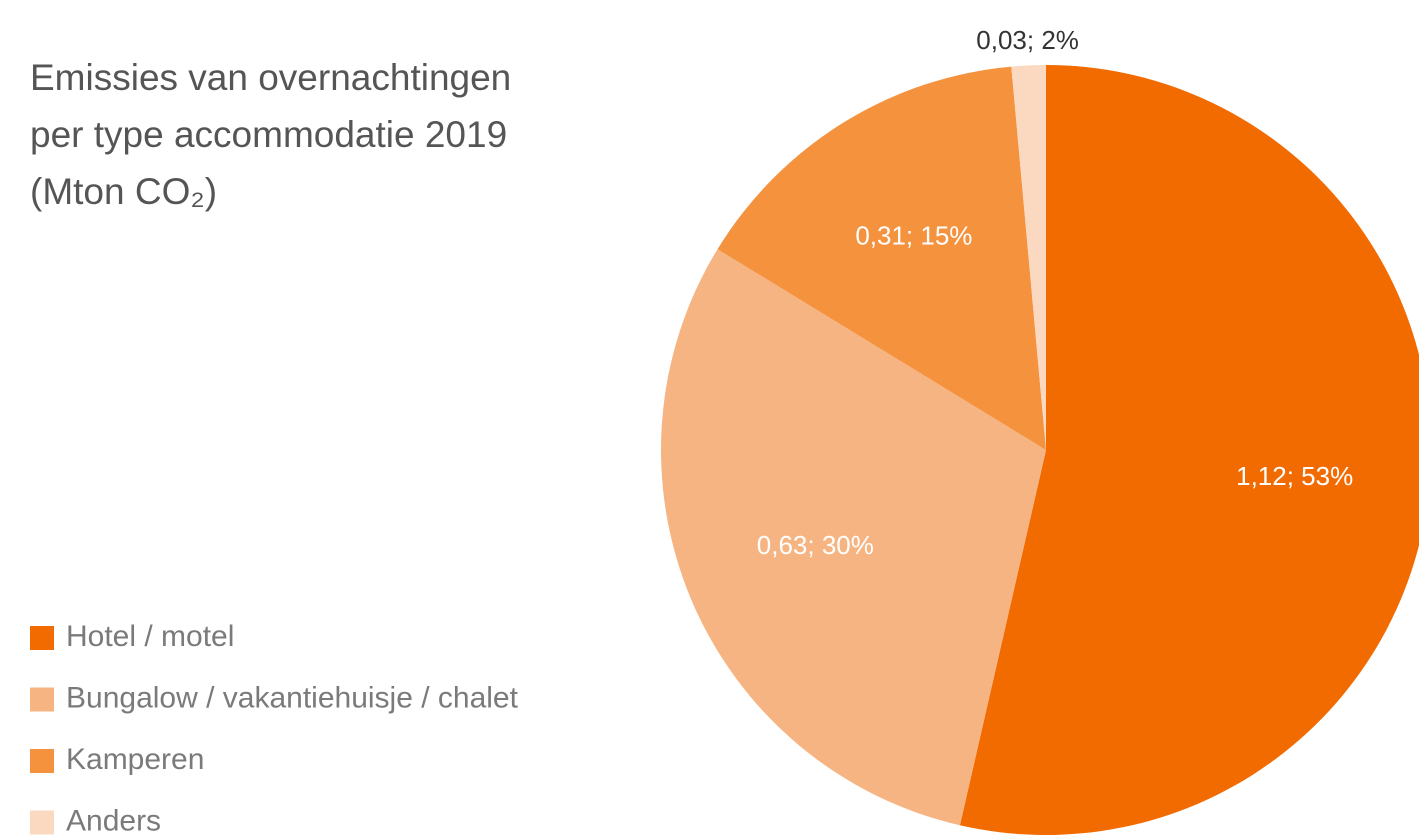 The width and height of the screenshot is (1419, 837). What do you see at coordinates (1294, 476) in the screenshot?
I see `data-label: 1,12; 53%` at bounding box center [1294, 476].